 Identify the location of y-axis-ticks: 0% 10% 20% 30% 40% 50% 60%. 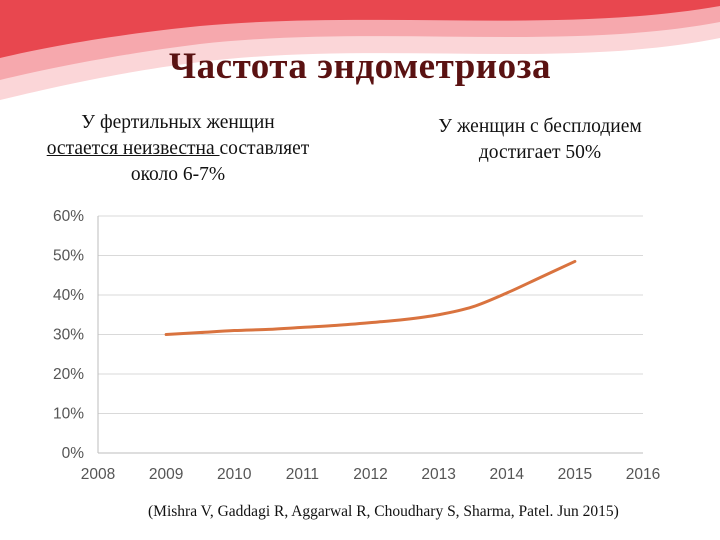
(68, 335).